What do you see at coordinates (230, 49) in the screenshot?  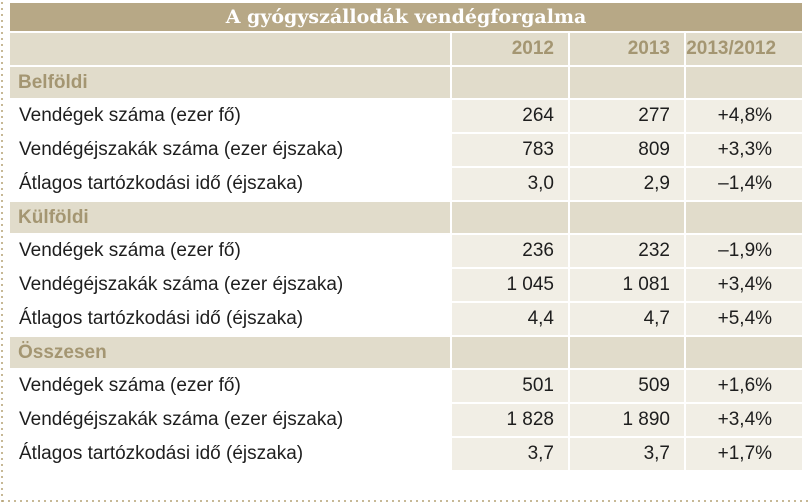 I see `header-blank-cell` at bounding box center [230, 49].